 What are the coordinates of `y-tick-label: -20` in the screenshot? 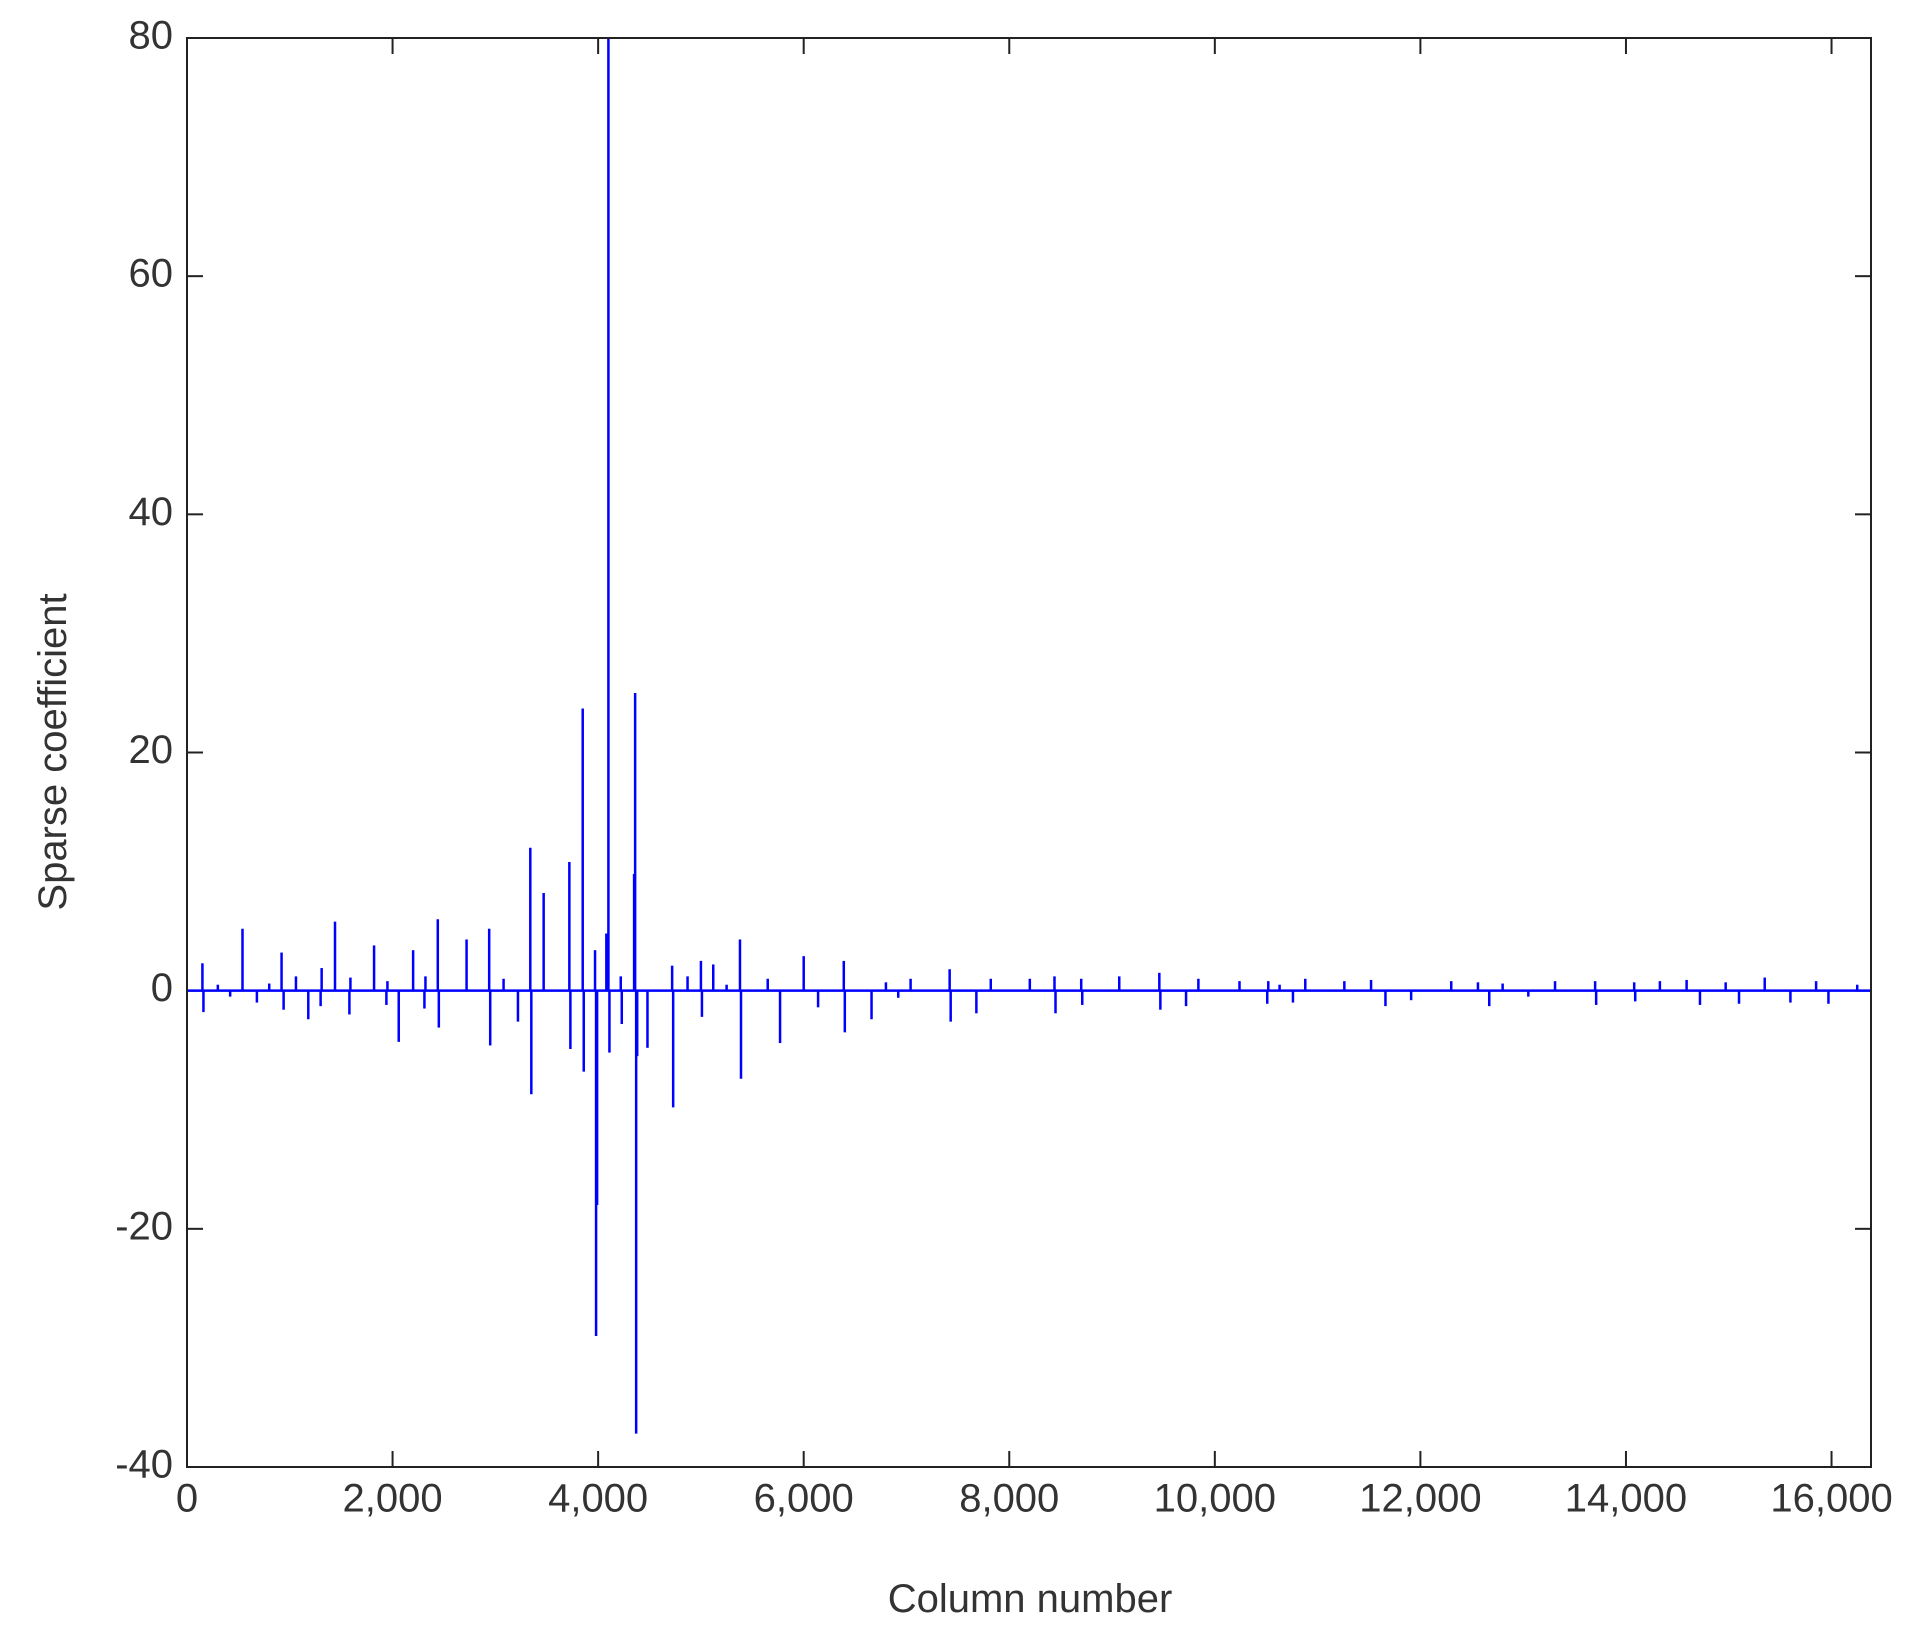 It's located at (144, 1226).